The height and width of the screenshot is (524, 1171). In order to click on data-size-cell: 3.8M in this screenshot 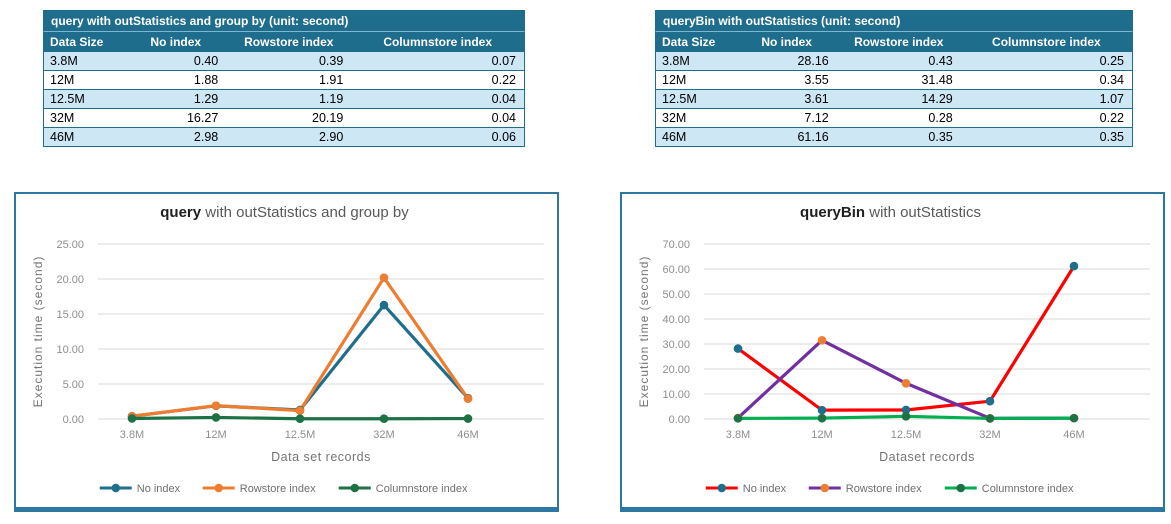, I will do `click(696, 61)`.